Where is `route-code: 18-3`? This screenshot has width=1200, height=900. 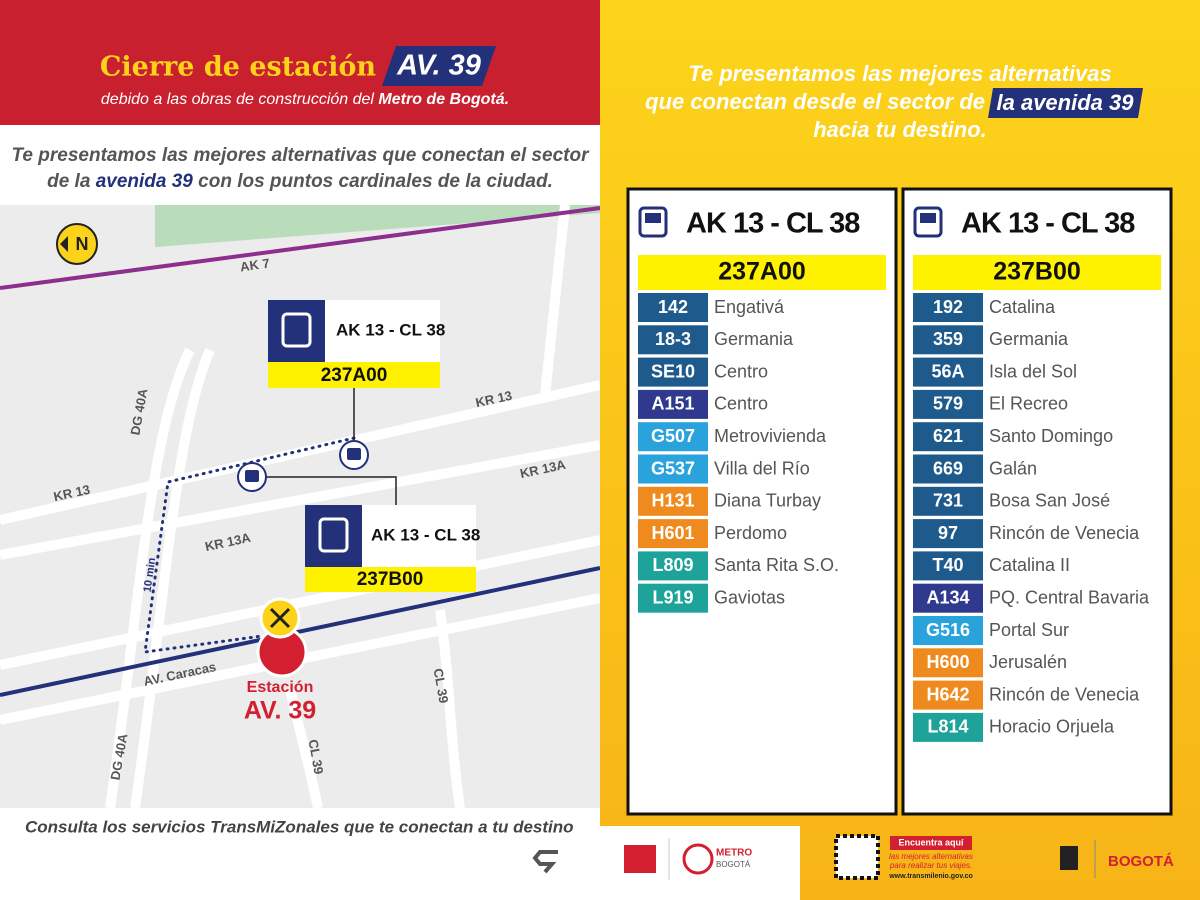
route-code: 18-3 is located at coordinates (673, 339).